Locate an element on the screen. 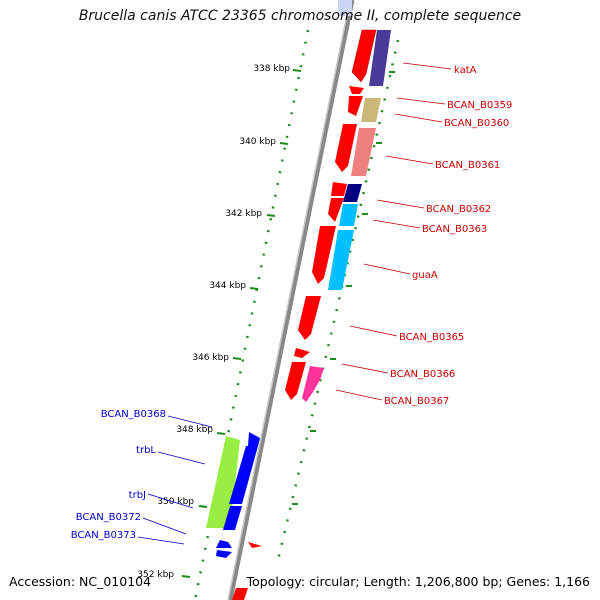 The image size is (600, 600). gene-label-bcan-b0366: BCAN_B0366 is located at coordinates (422, 374).